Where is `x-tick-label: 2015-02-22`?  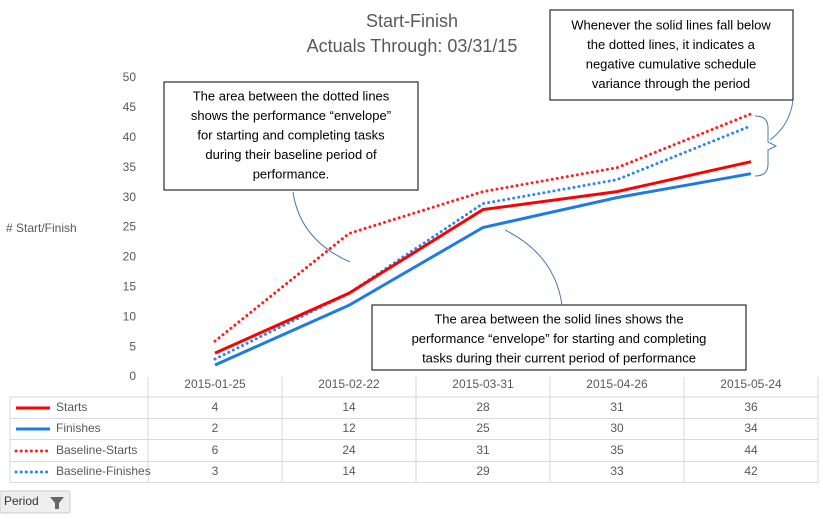
x-tick-label: 2015-02-22 is located at coordinates (349, 384).